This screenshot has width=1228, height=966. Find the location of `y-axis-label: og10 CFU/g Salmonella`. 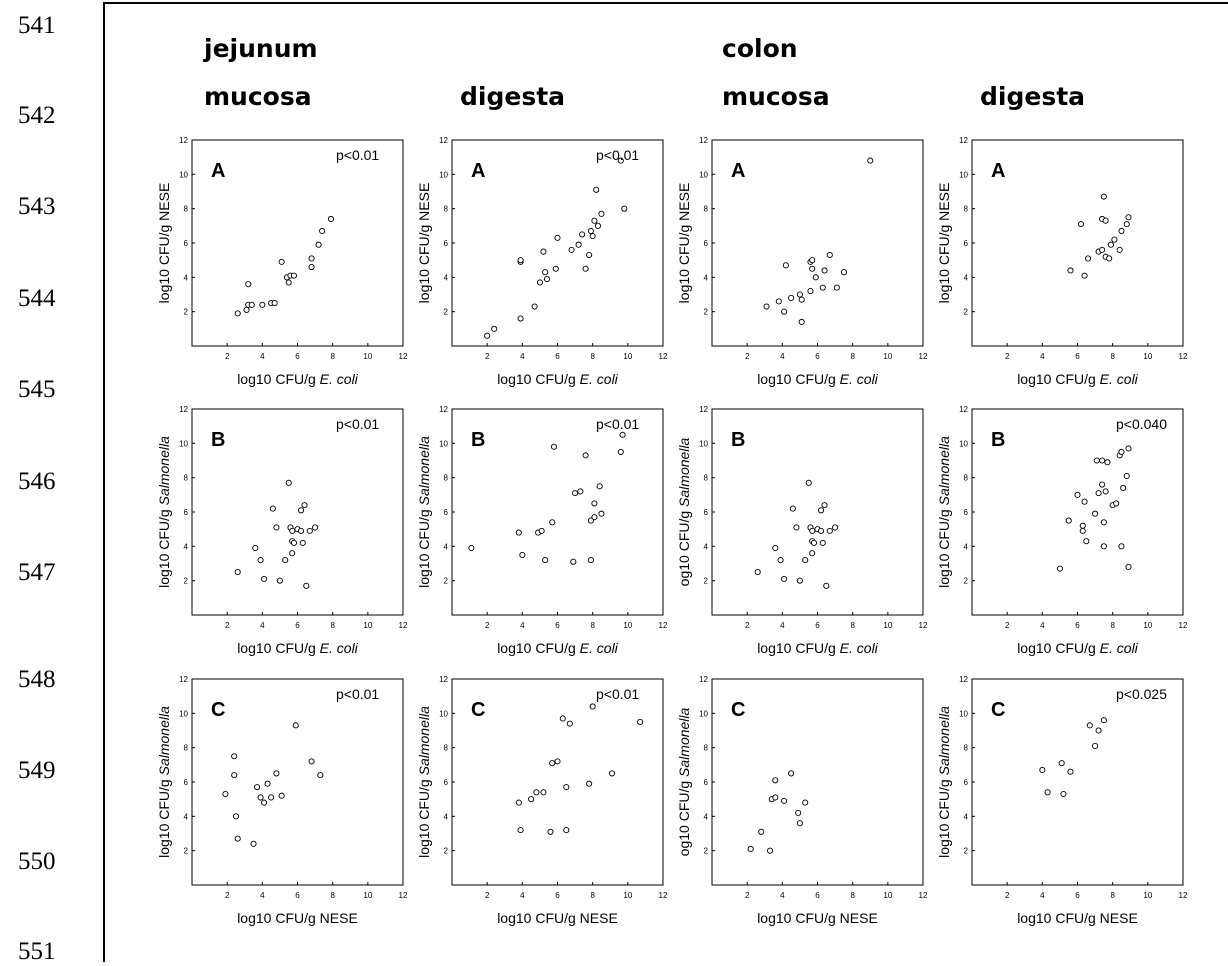

y-axis-label: og10 CFU/g Salmonella is located at coordinates (684, 781).